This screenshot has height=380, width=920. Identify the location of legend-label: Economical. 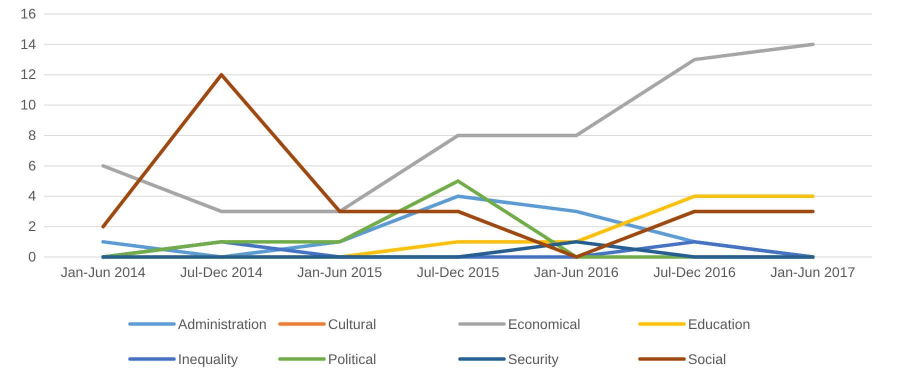
(544, 324).